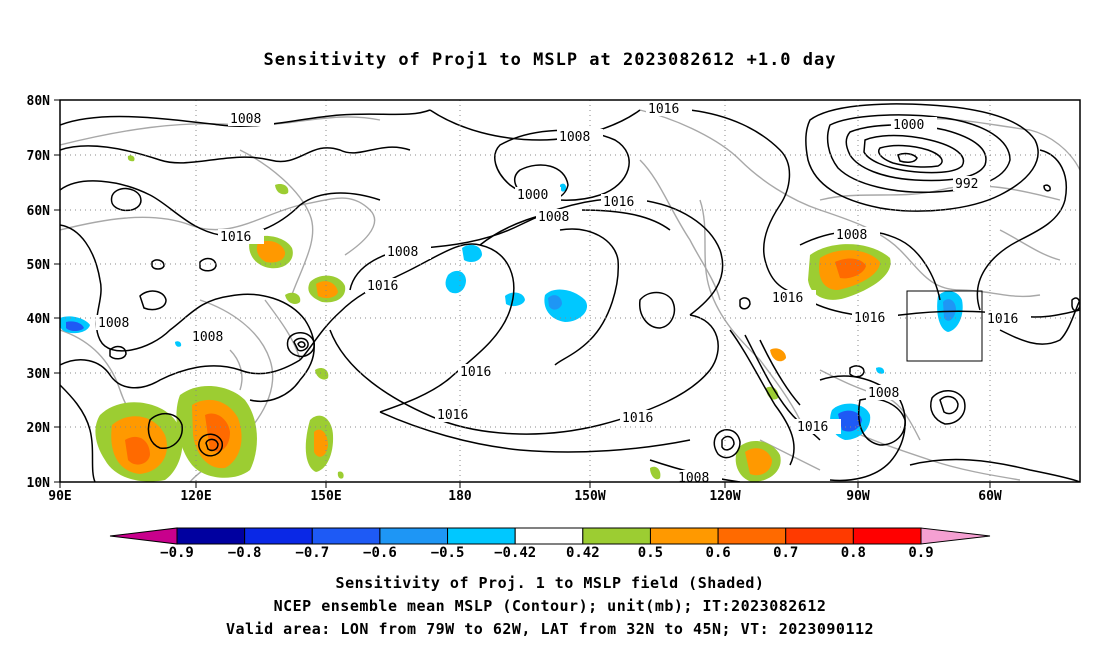 The image size is (1100, 650). What do you see at coordinates (717, 553) in the screenshot?
I see `colorbar-label: 0.6` at bounding box center [717, 553].